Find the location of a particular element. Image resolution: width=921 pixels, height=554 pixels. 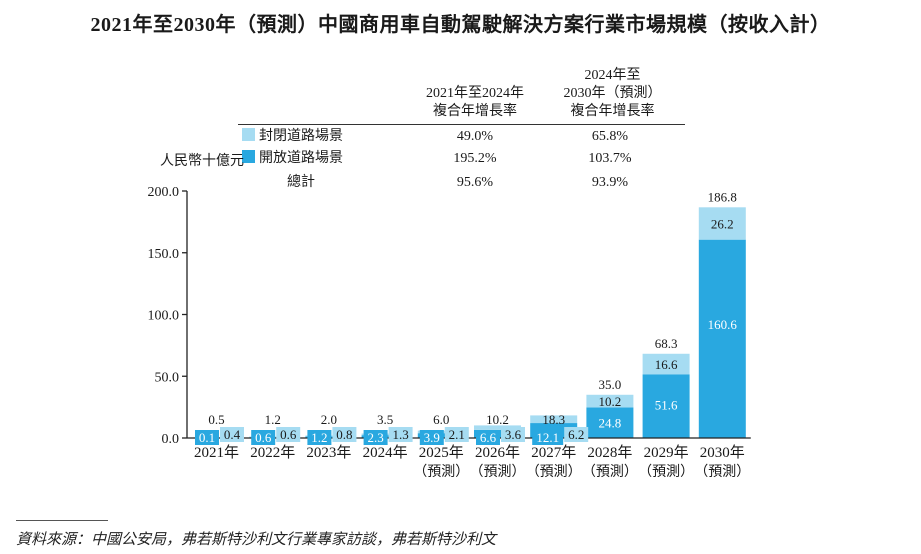

chart-title: 2021年至2030年（預測）中國商用車自動駕駛解決方案行業市場規模（按收入計） is located at coordinates (460, 25).